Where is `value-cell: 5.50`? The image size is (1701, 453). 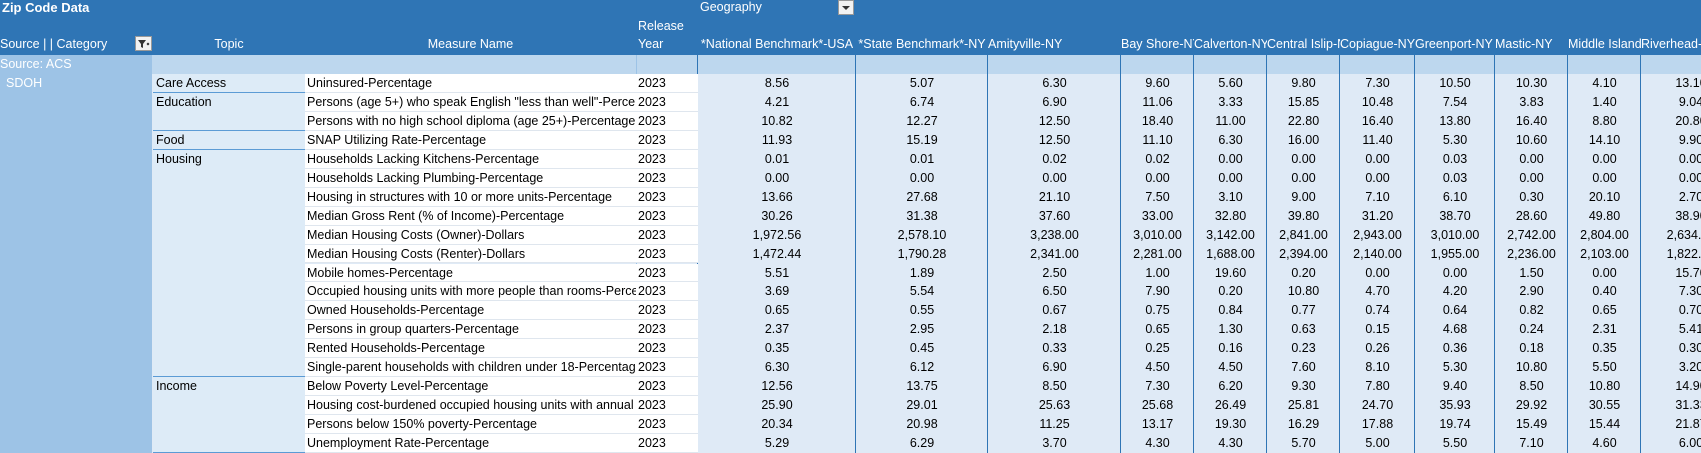 value-cell: 5.50 is located at coordinates (1604, 367).